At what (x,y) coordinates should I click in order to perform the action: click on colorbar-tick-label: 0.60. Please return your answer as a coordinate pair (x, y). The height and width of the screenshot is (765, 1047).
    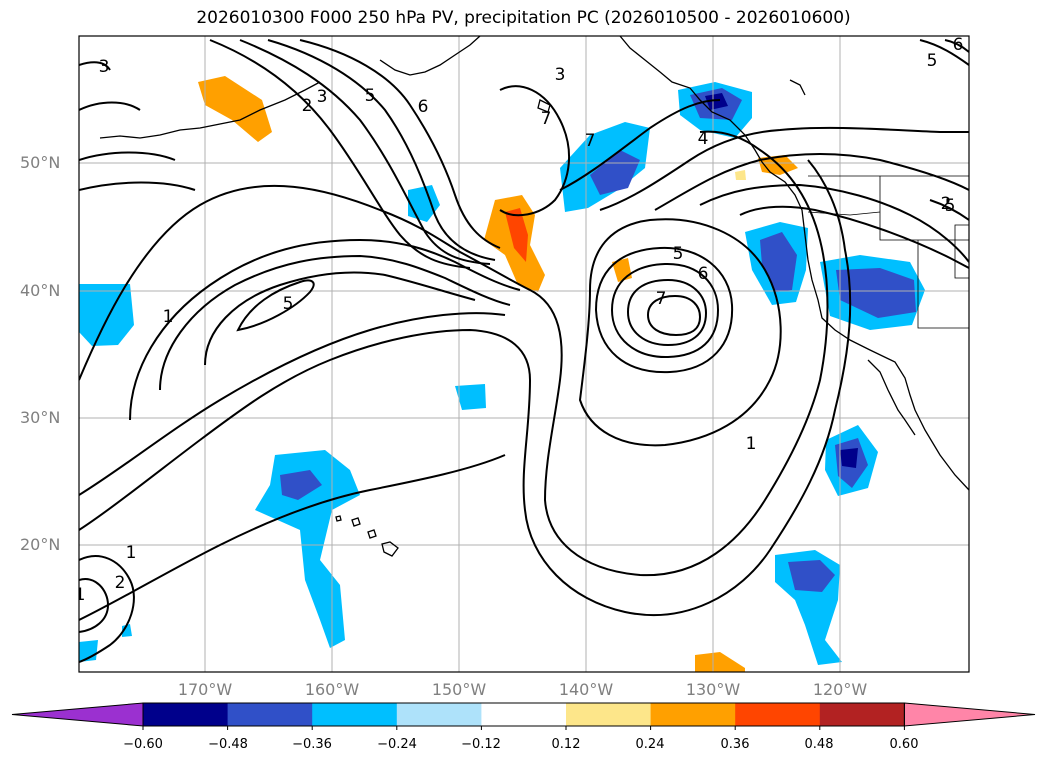
    Looking at the image, I should click on (904, 744).